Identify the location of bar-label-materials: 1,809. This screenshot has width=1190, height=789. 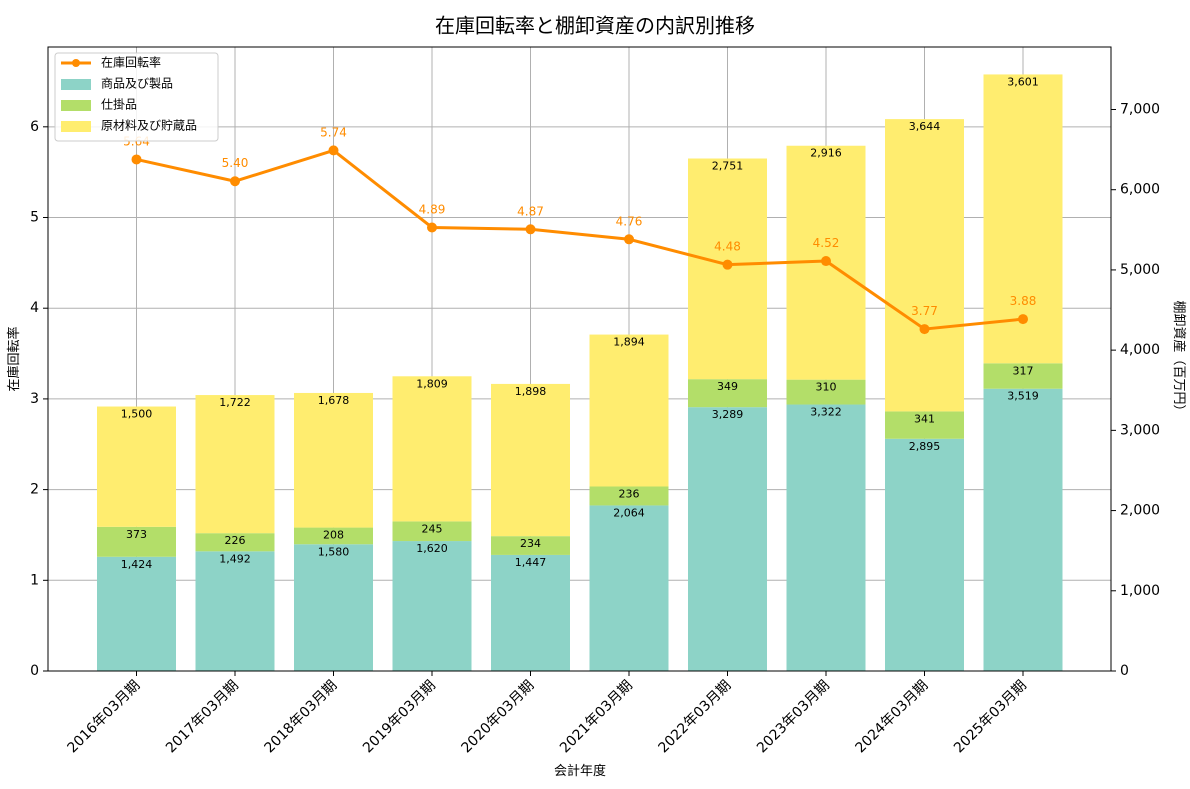
(432, 383).